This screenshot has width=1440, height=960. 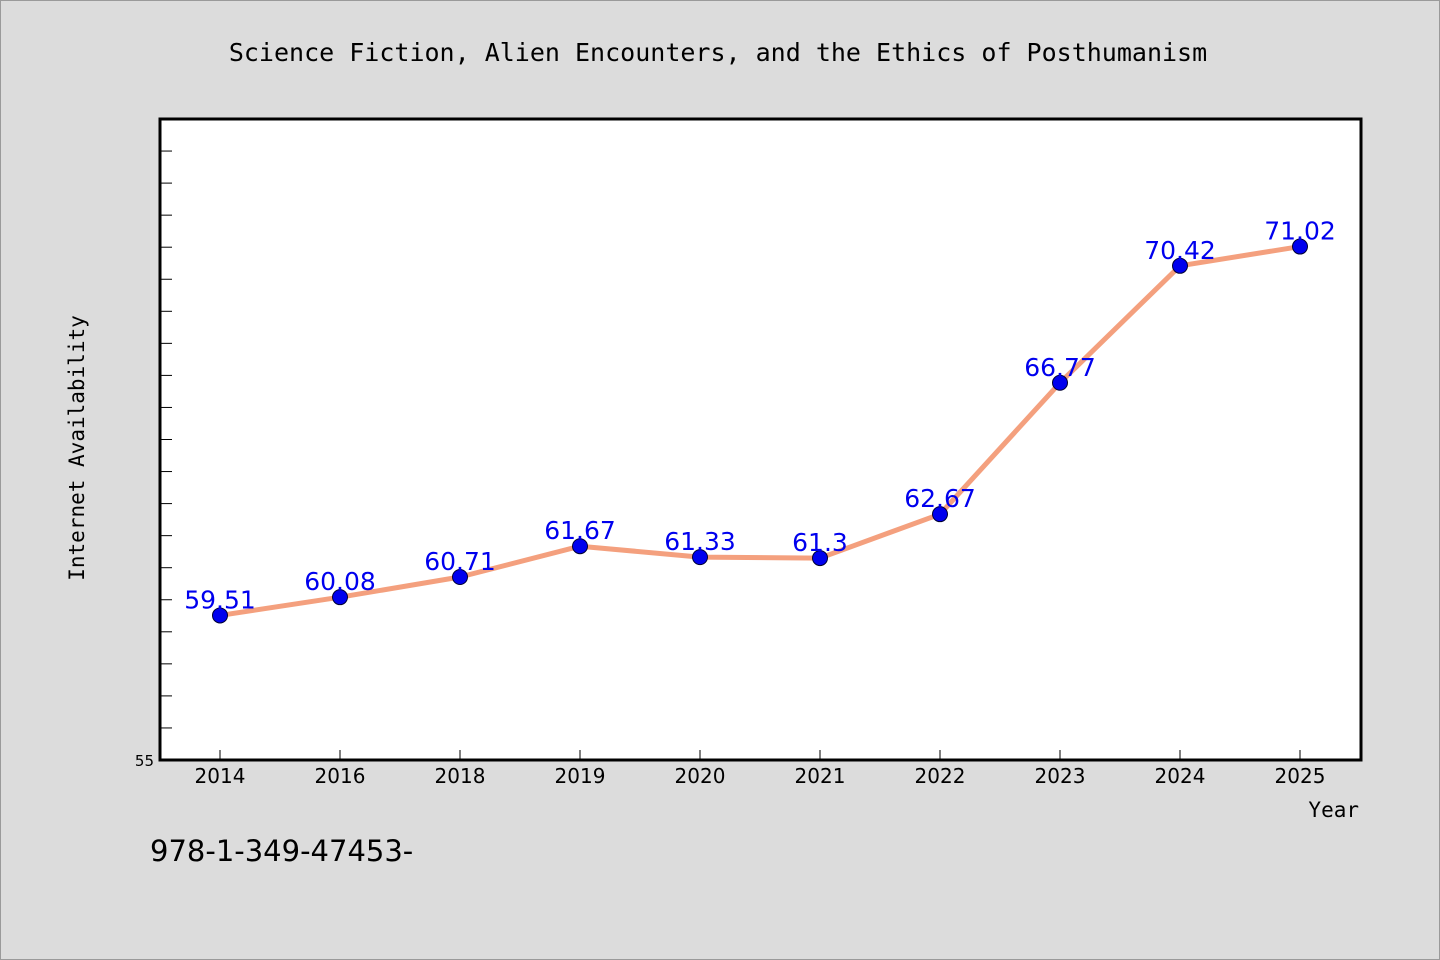 I want to click on footer-isbn-code: 978-1-349-47453-, so click(x=282, y=851).